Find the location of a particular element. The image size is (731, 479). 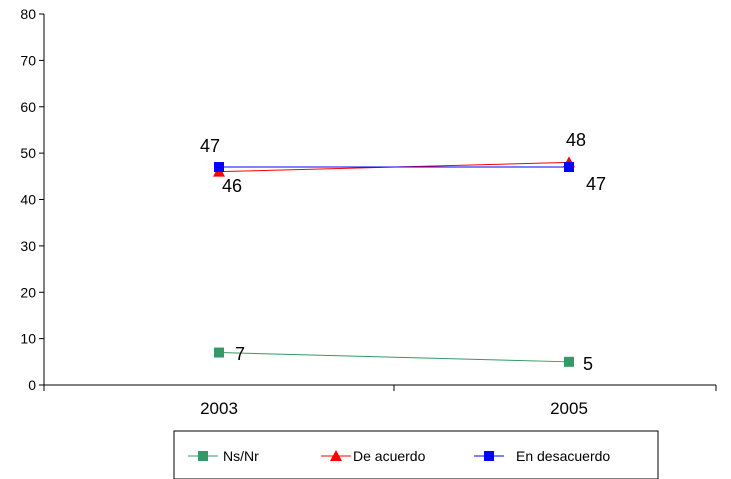

y-tick-label: 60 is located at coordinates (28, 107).